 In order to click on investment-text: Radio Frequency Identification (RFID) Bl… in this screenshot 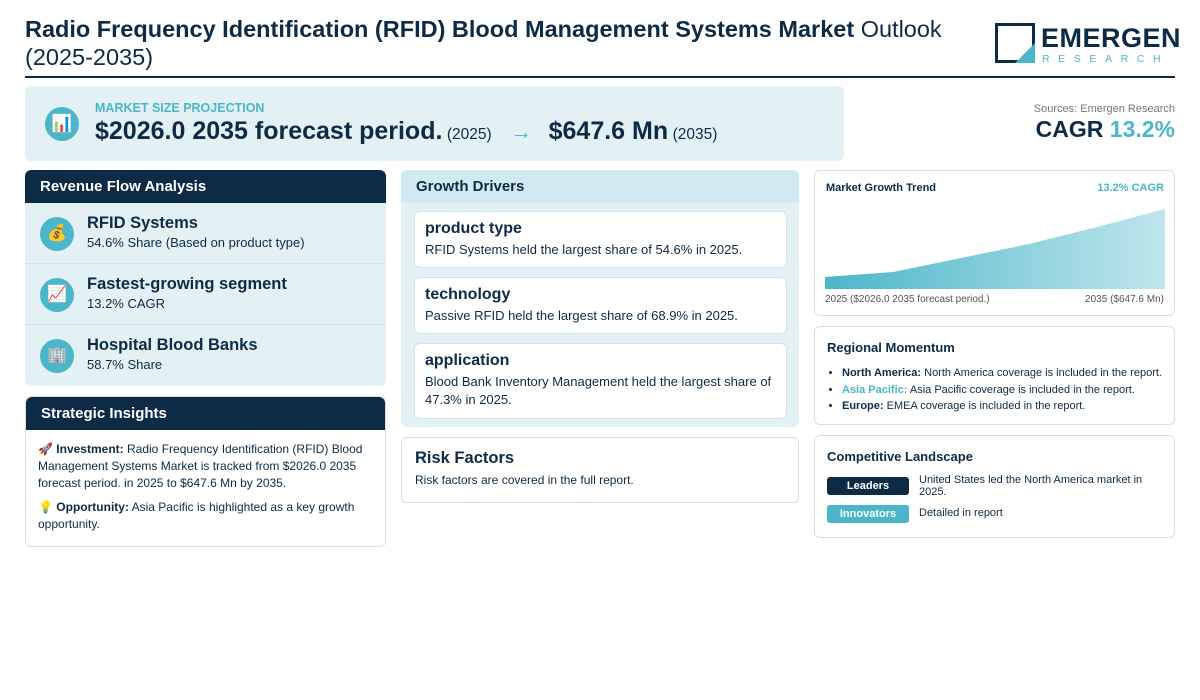, I will do `click(200, 466)`.